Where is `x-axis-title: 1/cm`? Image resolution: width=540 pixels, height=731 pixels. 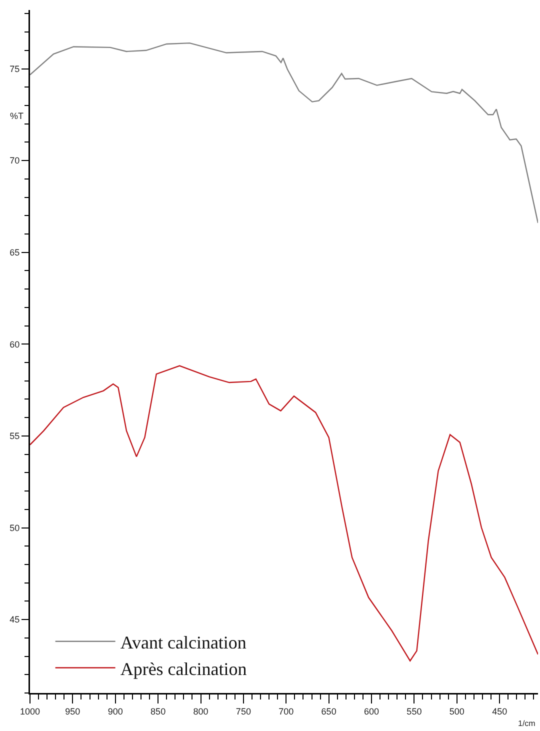 x-axis-title: 1/cm is located at coordinates (527, 723).